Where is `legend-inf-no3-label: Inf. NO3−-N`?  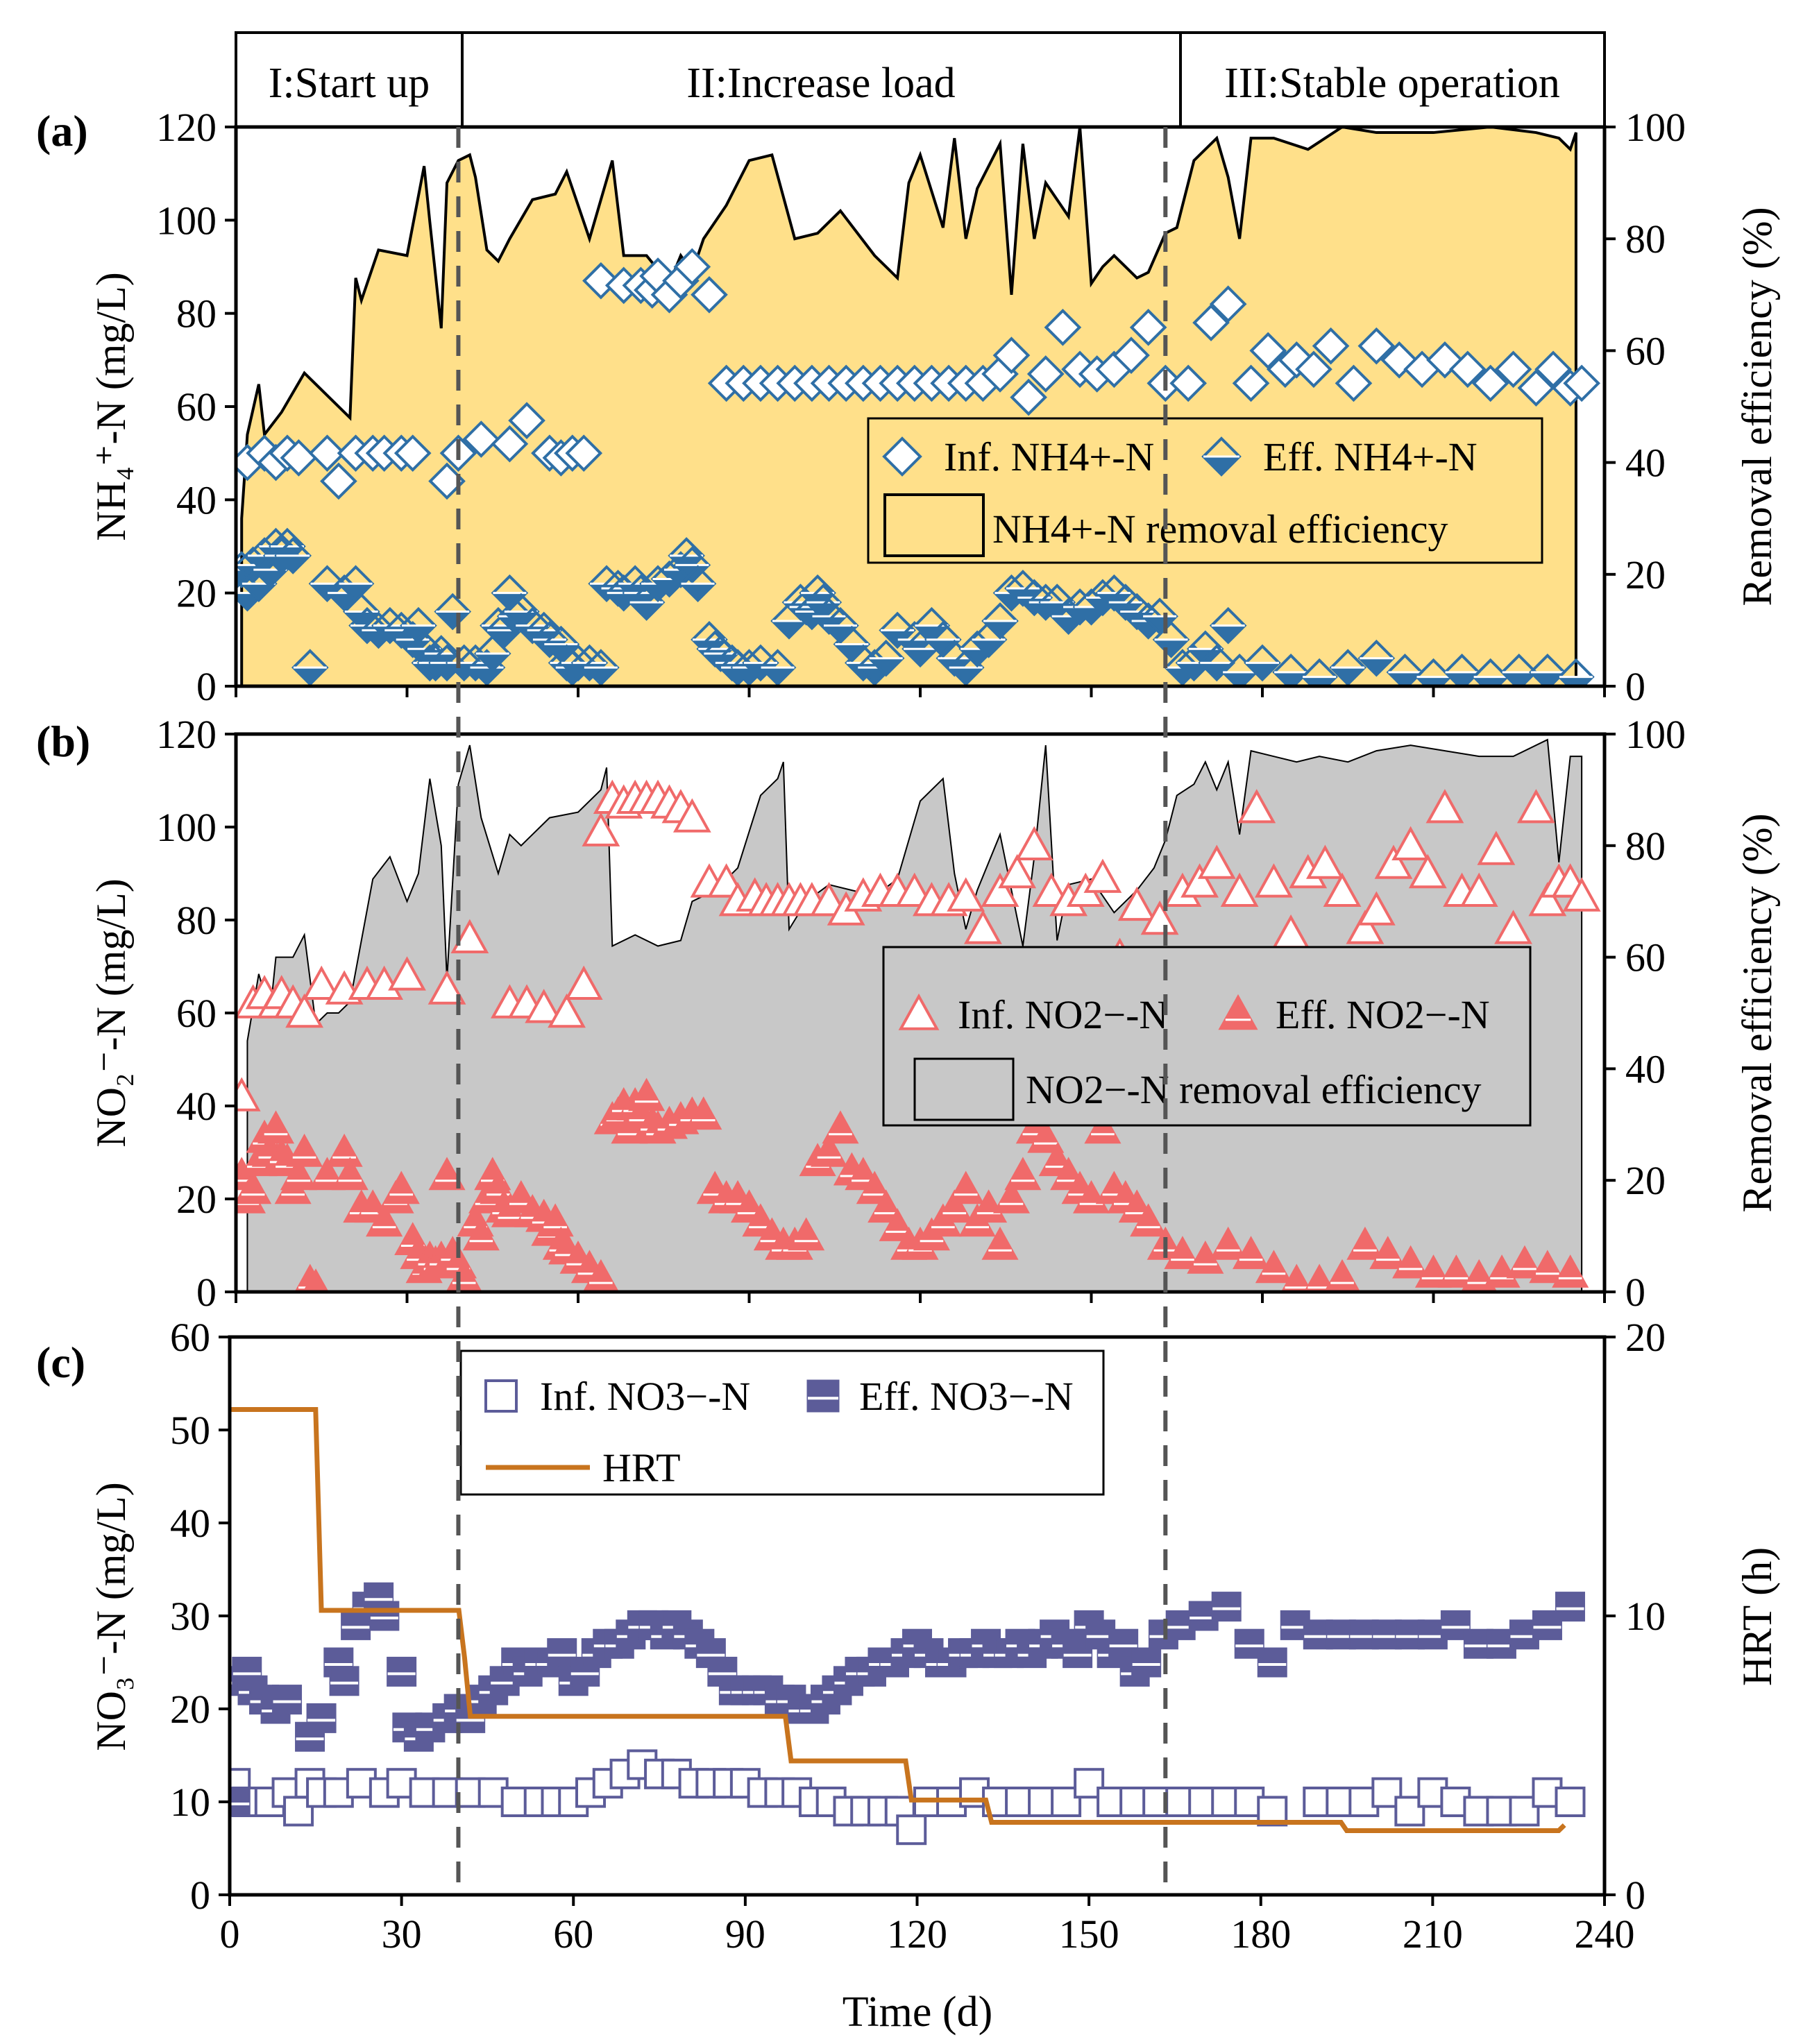 legend-inf-no3-label: Inf. NO3−-N is located at coordinates (645, 1396).